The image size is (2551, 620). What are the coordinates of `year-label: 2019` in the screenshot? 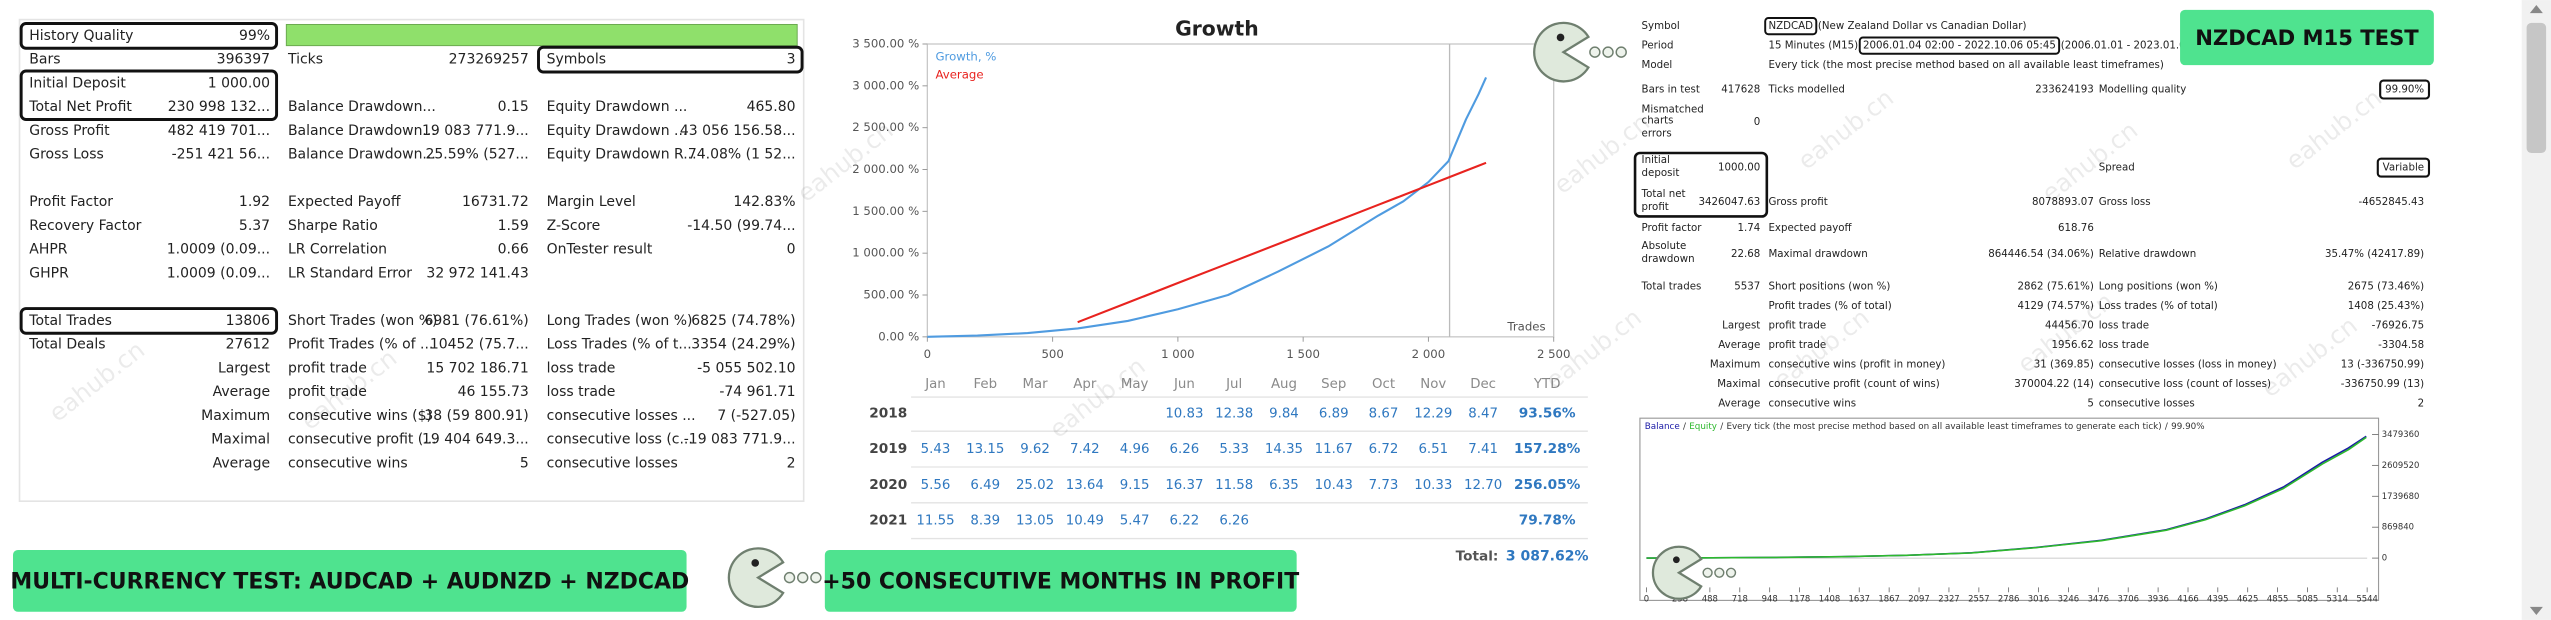 It's located at (888, 449).